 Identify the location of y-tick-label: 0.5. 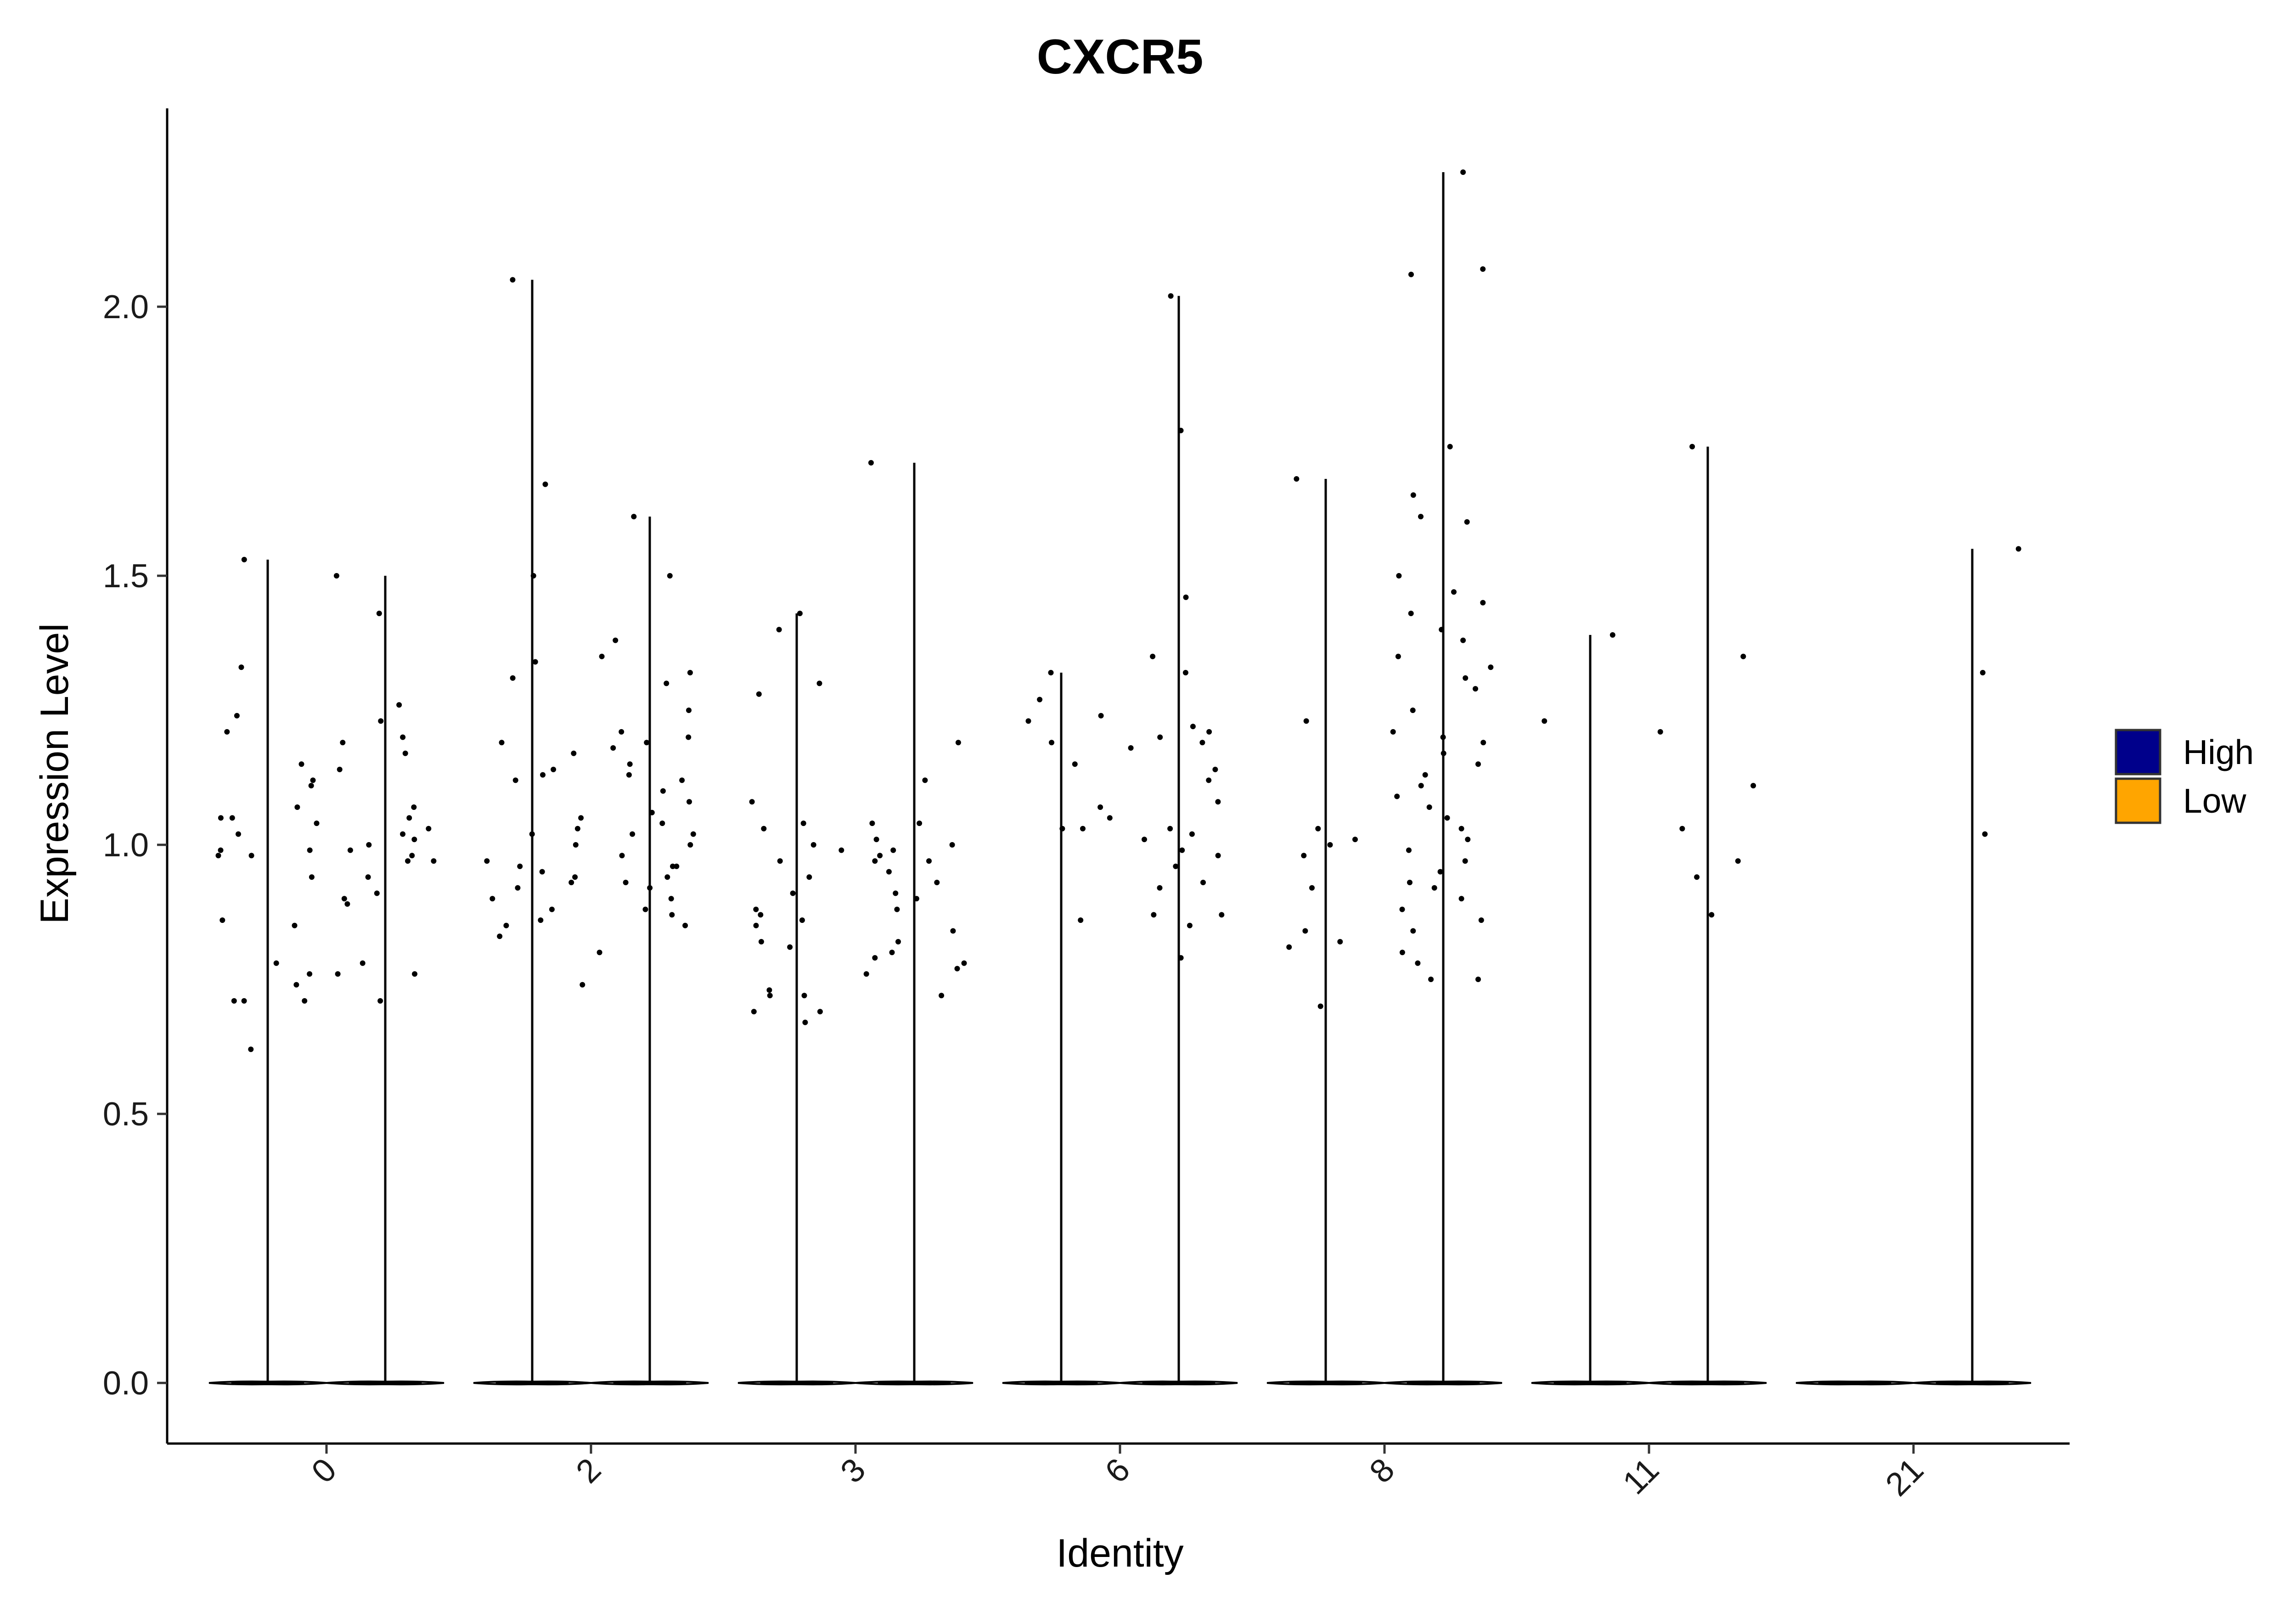
(126, 1114).